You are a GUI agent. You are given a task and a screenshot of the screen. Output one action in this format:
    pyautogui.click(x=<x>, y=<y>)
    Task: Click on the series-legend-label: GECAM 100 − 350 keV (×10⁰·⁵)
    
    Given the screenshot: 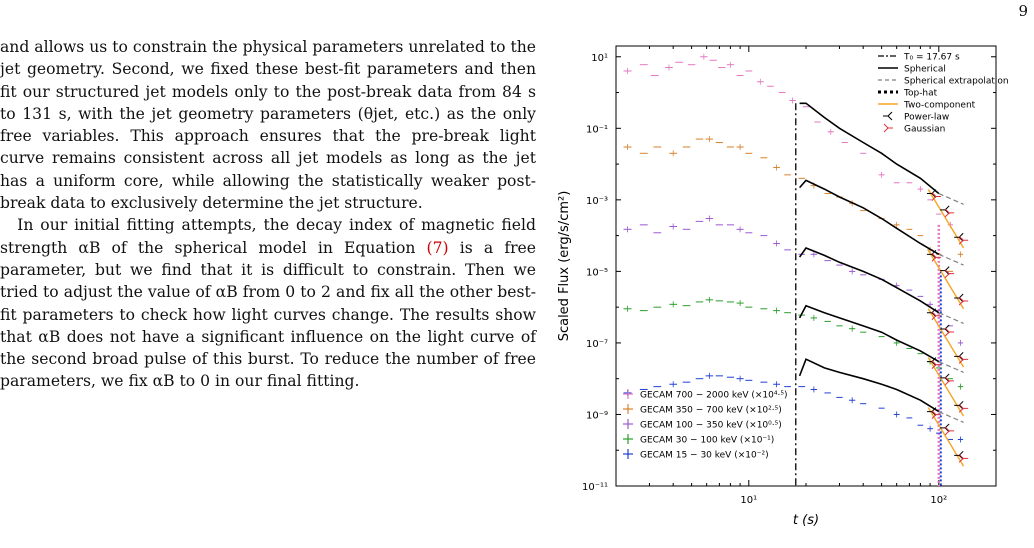 What is the action you would take?
    pyautogui.click(x=711, y=426)
    